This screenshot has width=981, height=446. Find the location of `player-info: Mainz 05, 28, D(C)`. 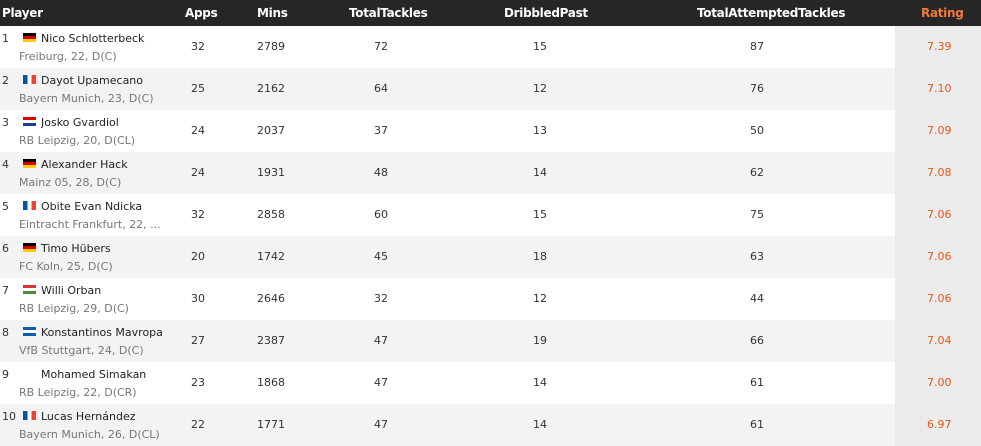

player-info: Mainz 05, 28, D(C) is located at coordinates (70, 182).